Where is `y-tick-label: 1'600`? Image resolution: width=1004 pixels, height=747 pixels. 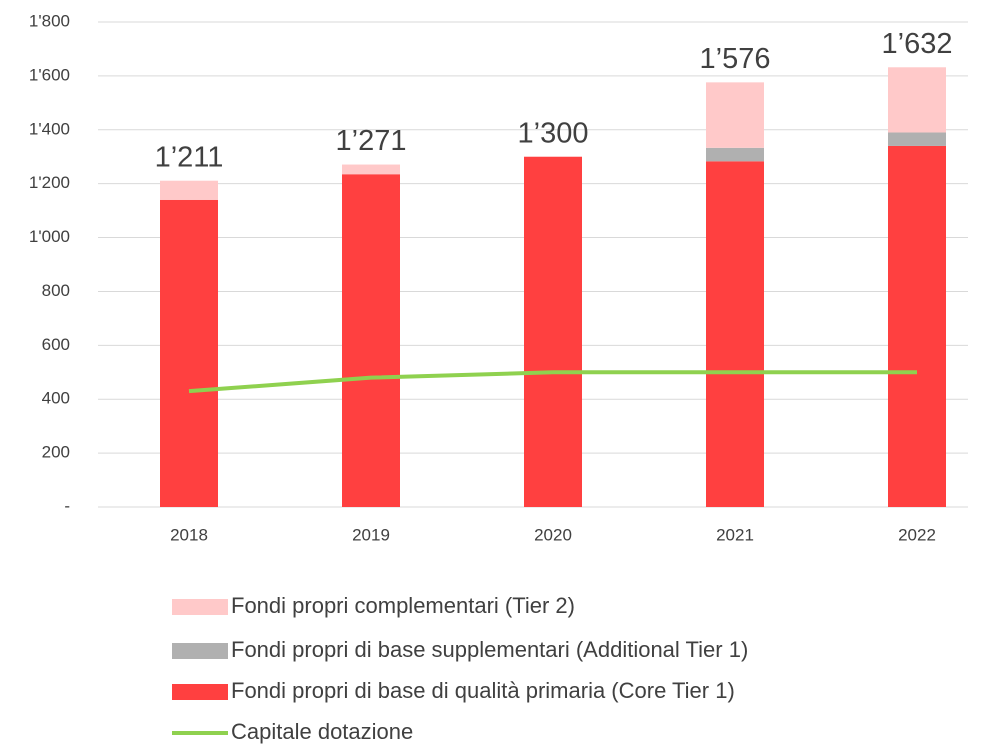 y-tick-label: 1'600 is located at coordinates (49, 74).